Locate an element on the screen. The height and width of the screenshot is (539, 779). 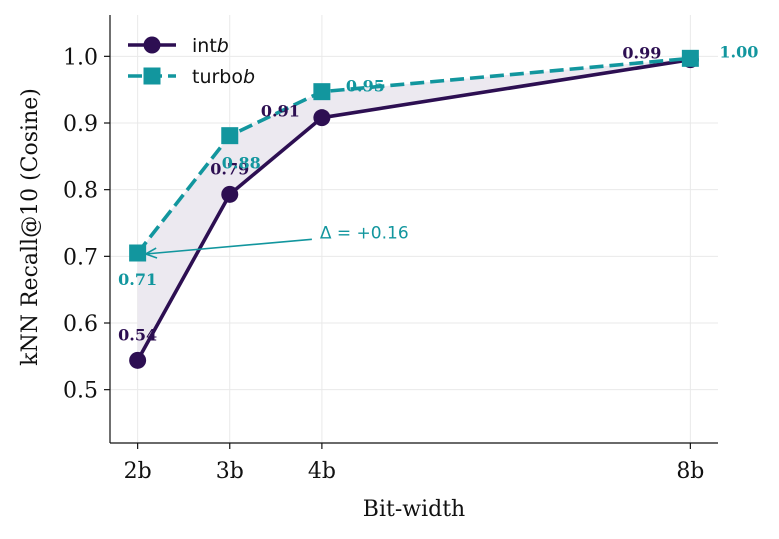
data-label-int: 0.79 is located at coordinates (229, 168).